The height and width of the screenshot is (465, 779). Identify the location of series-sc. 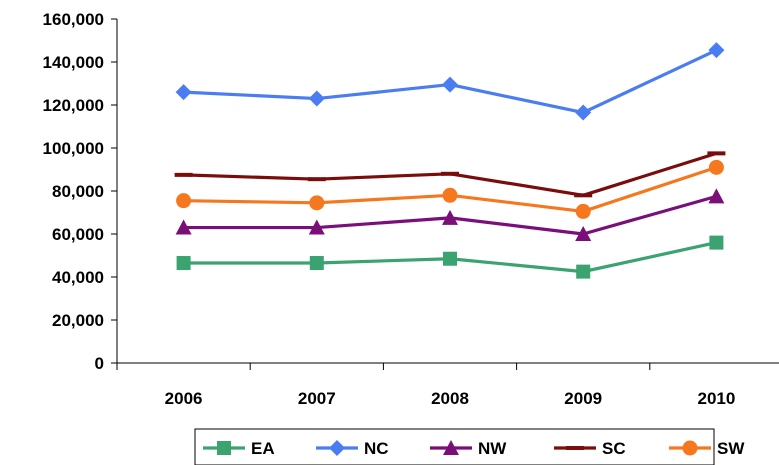
(450, 174).